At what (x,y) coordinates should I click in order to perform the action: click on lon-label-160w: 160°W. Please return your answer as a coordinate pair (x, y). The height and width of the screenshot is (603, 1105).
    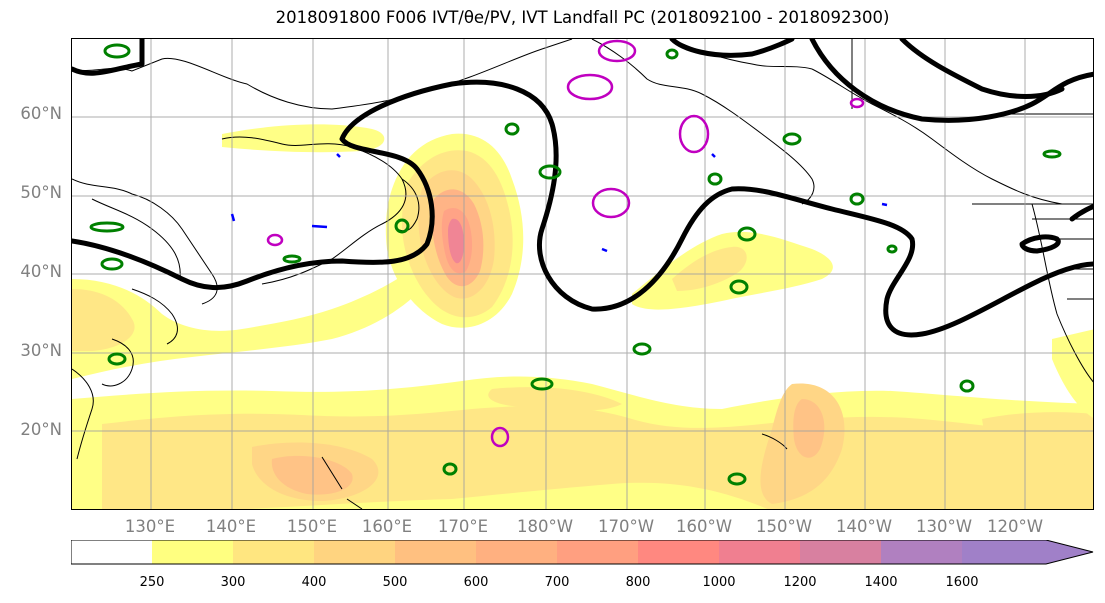
    Looking at the image, I should click on (704, 526).